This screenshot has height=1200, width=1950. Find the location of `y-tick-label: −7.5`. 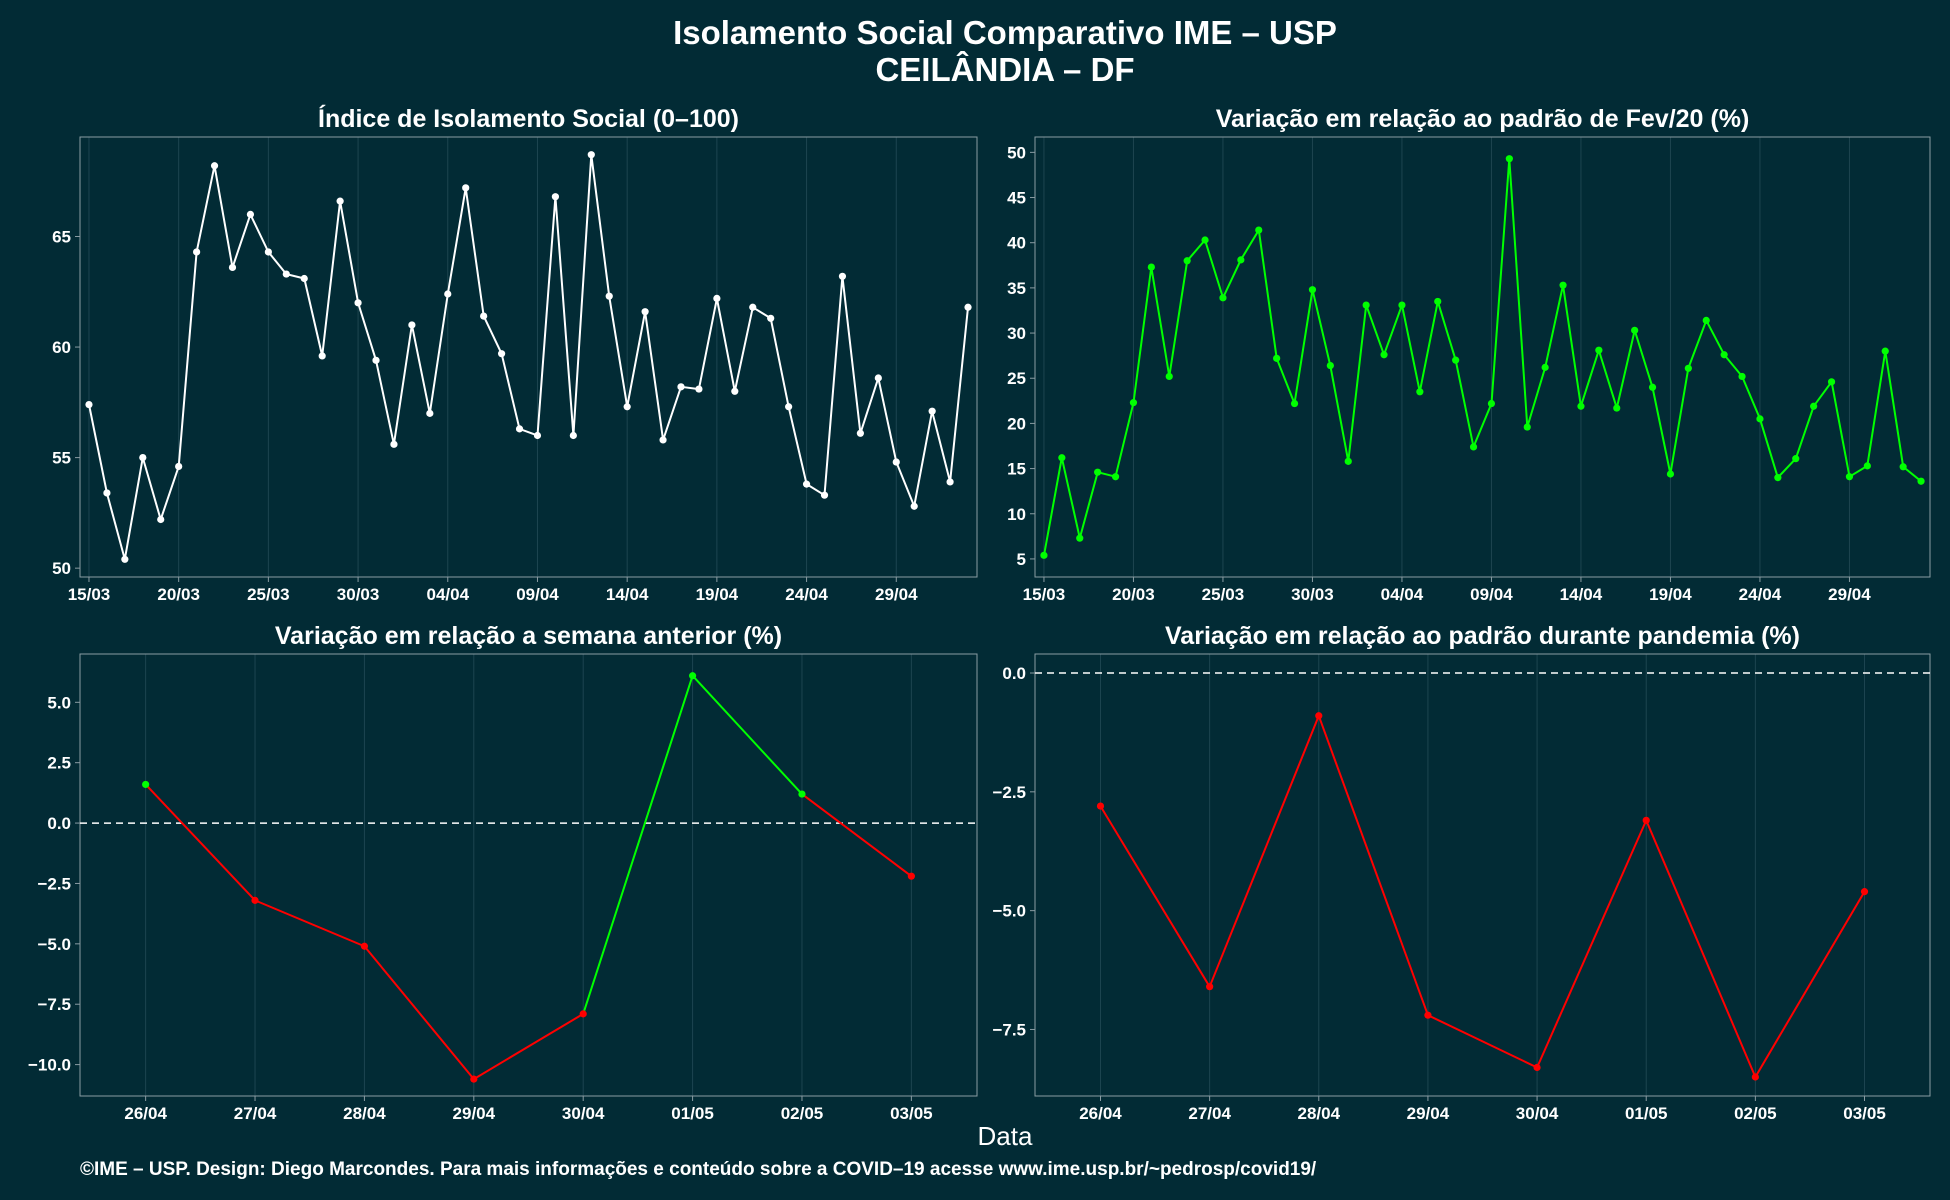

y-tick-label: −7.5 is located at coordinates (1009, 1029).